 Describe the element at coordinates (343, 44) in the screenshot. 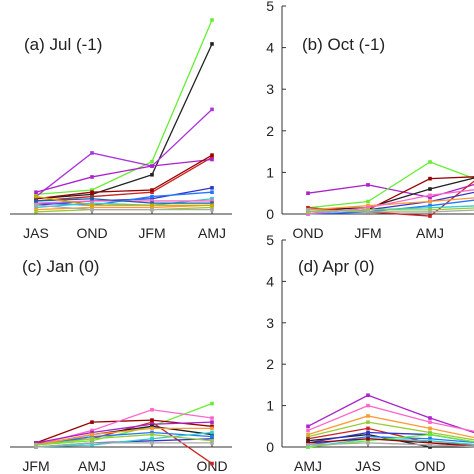

I see `panel-title: (b) Oct (-1)` at that location.